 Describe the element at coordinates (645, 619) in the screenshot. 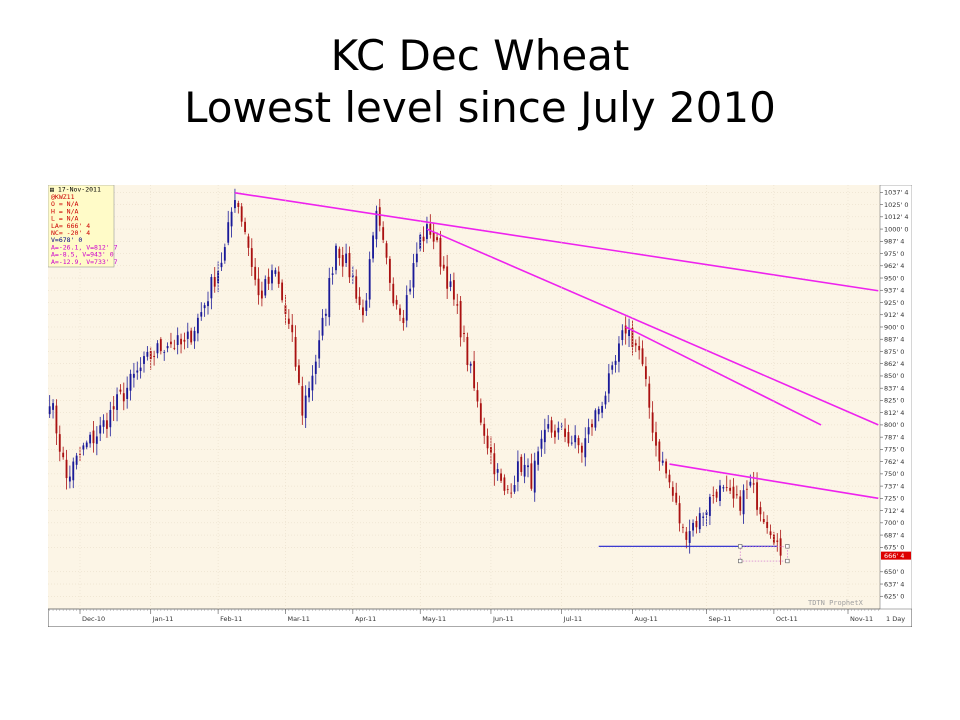

I see `x-tick-label: Aug-11` at that location.